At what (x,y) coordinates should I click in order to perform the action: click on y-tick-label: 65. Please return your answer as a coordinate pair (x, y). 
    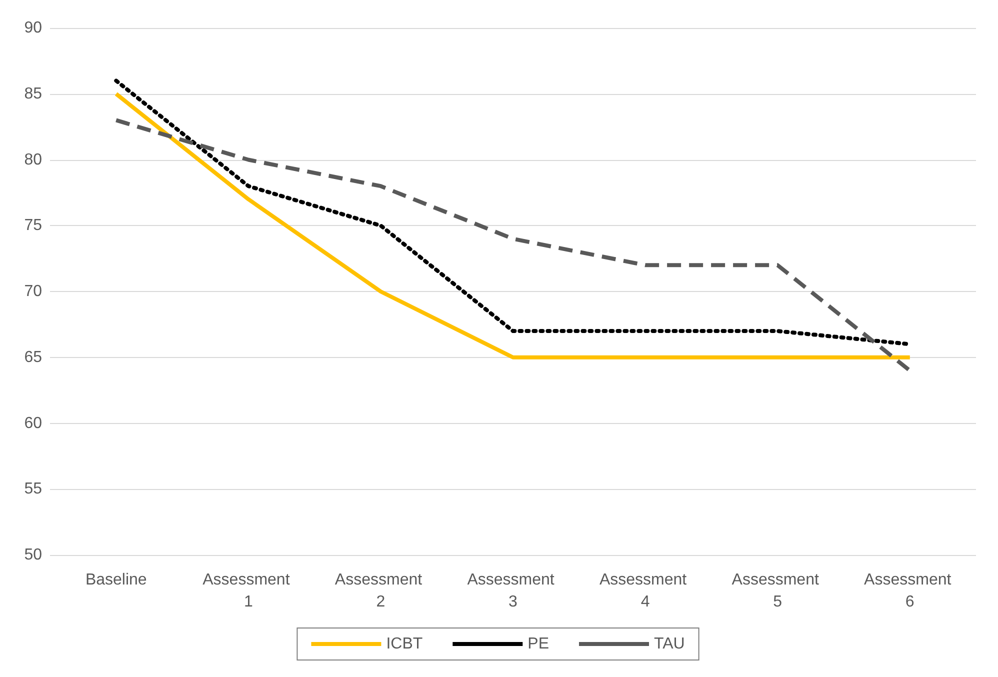
    Looking at the image, I should click on (33, 357).